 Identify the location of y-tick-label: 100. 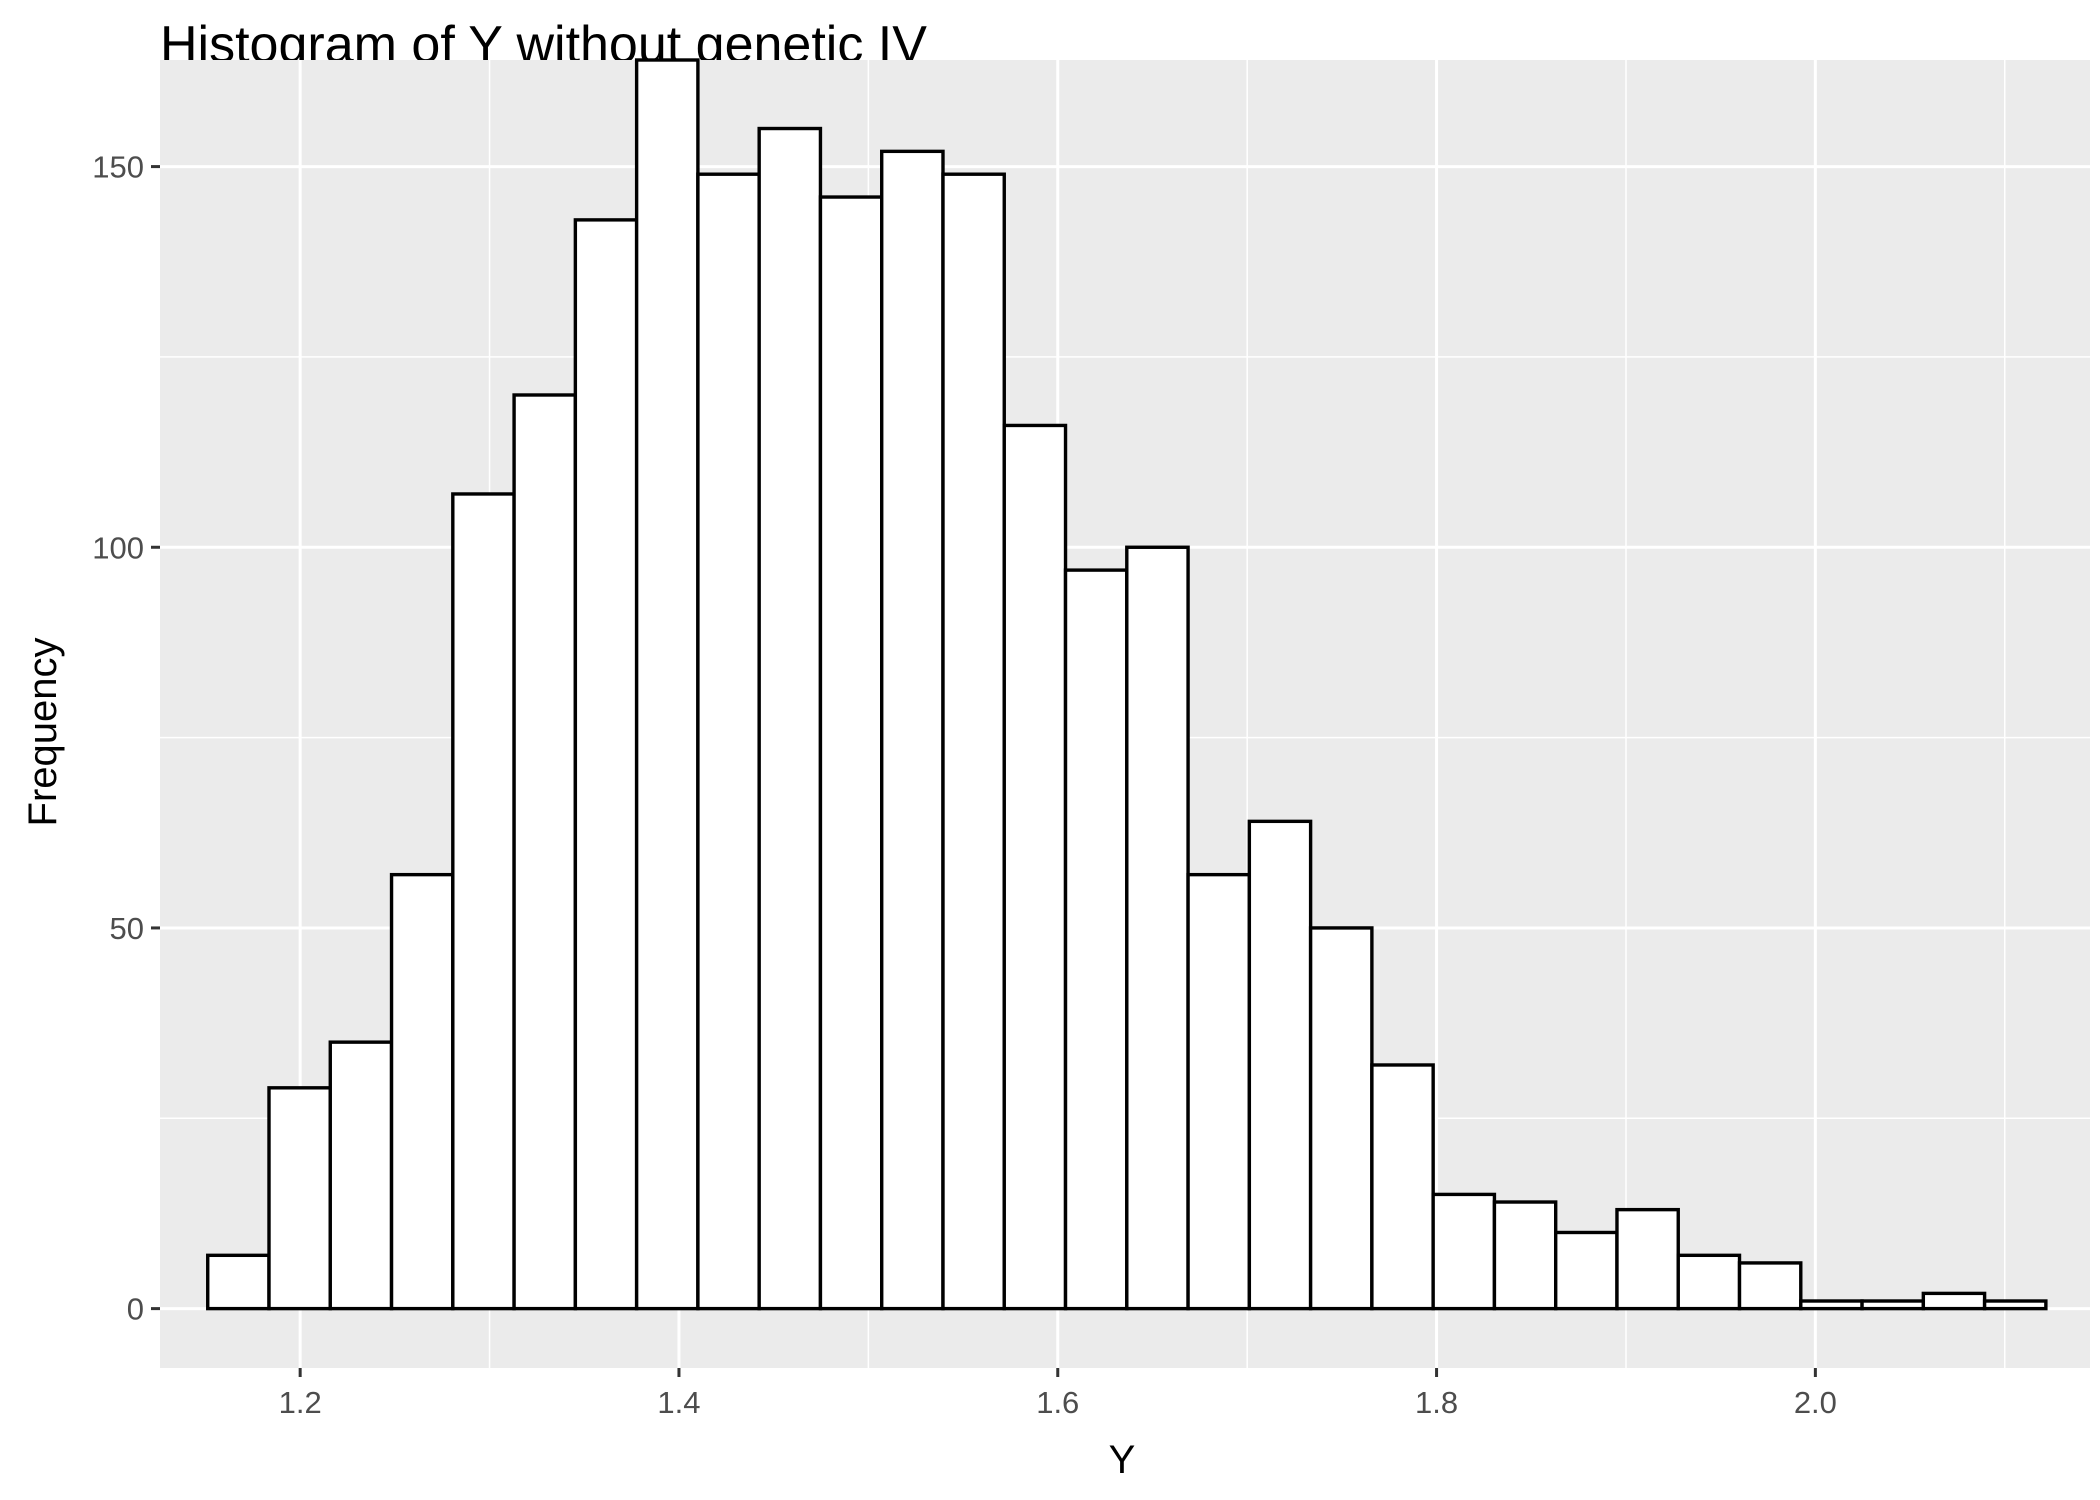
(118, 547).